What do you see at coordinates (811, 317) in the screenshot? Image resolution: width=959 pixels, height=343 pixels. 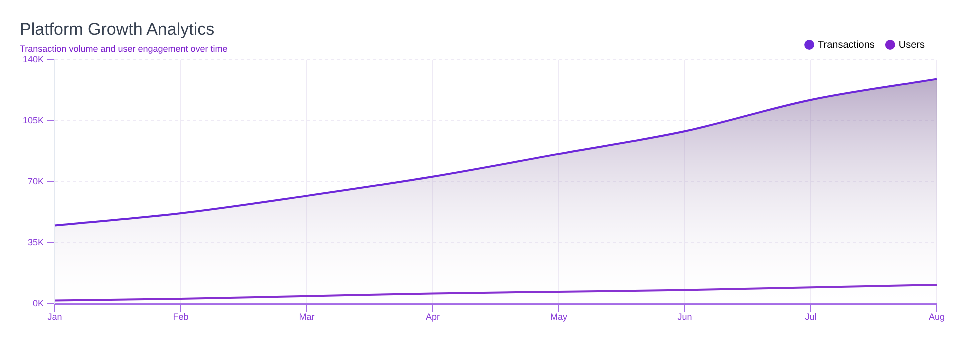 I see `x-tick-label: Jul` at bounding box center [811, 317].